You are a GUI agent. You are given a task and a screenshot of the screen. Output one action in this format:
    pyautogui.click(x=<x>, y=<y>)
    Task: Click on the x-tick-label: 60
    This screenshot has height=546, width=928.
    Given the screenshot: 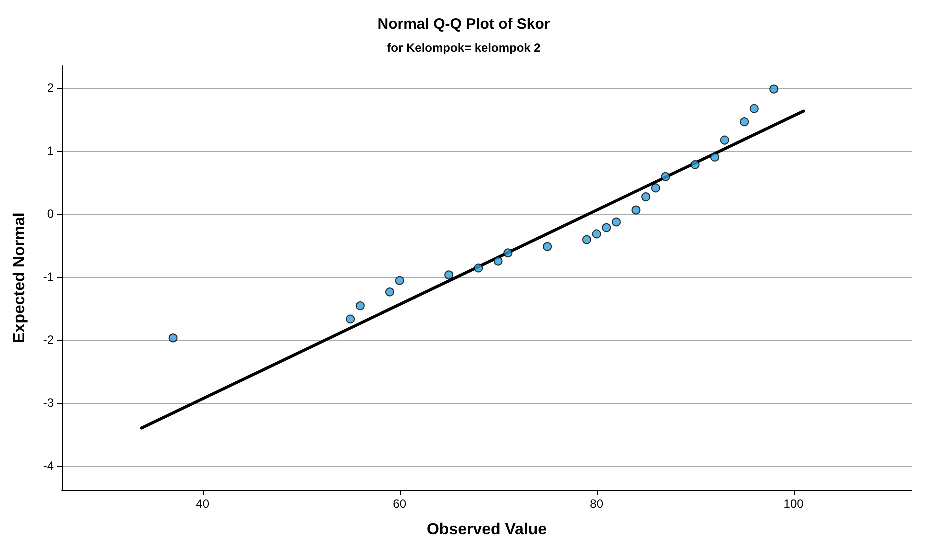 What is the action you would take?
    pyautogui.click(x=400, y=504)
    